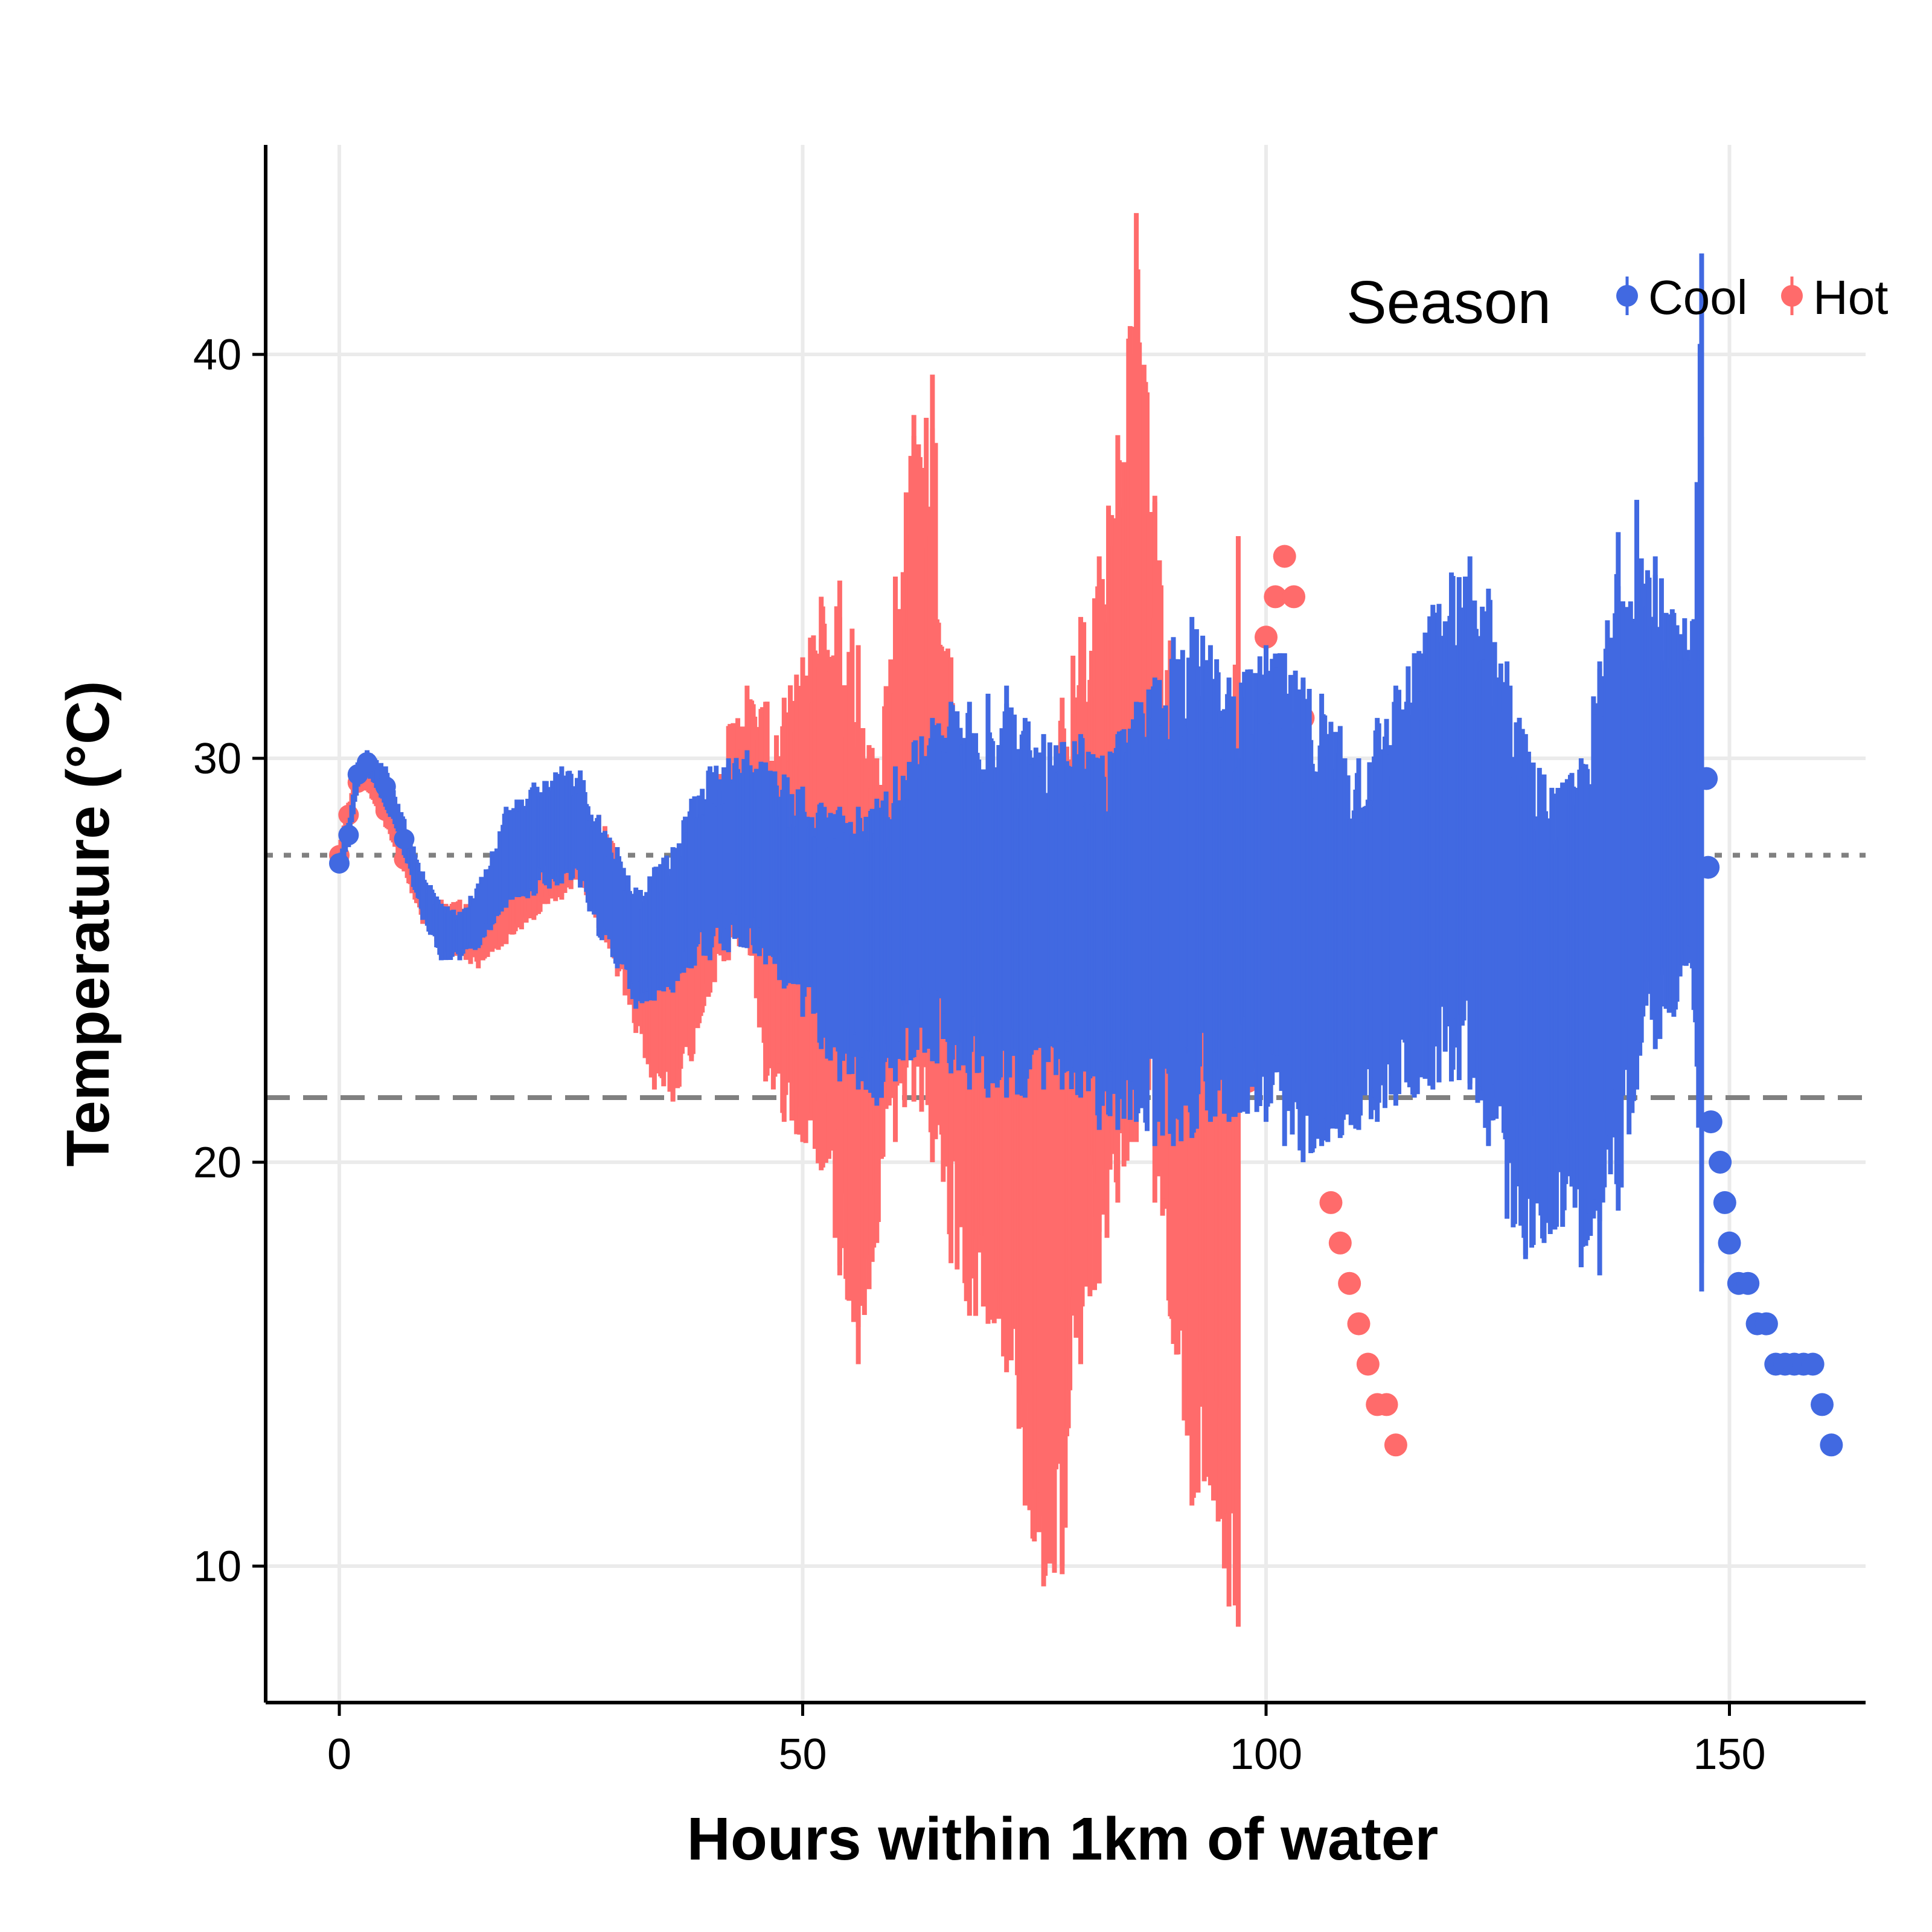  What do you see at coordinates (1063, 1839) in the screenshot?
I see `x-axis-title: Hours within 1km of water` at bounding box center [1063, 1839].